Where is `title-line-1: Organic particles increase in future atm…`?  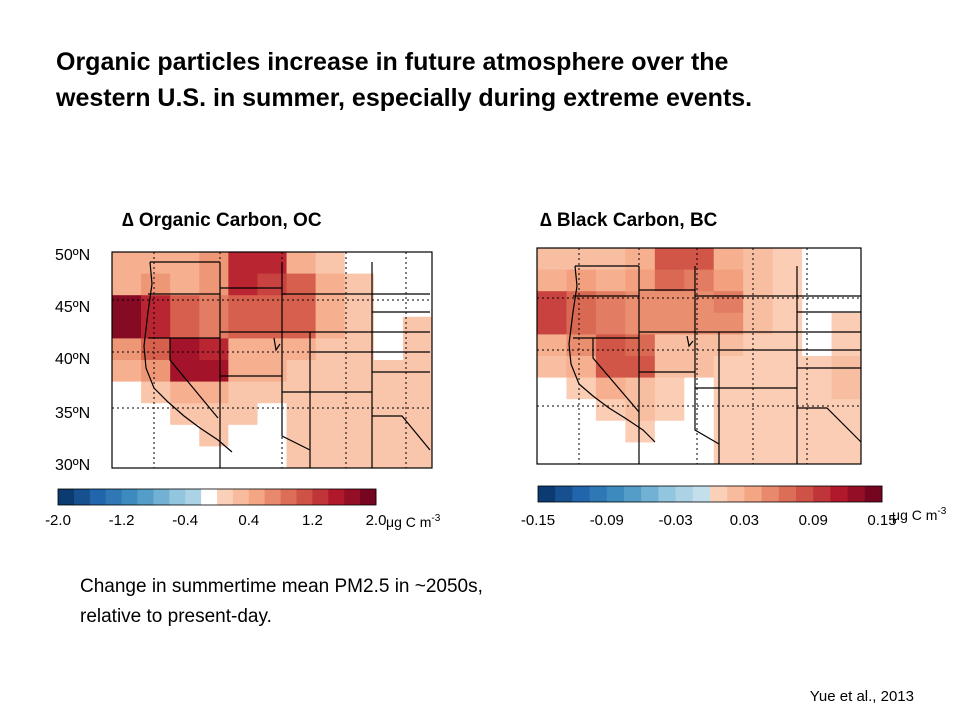 title-line-1: Organic particles increase in future atm… is located at coordinates (392, 62).